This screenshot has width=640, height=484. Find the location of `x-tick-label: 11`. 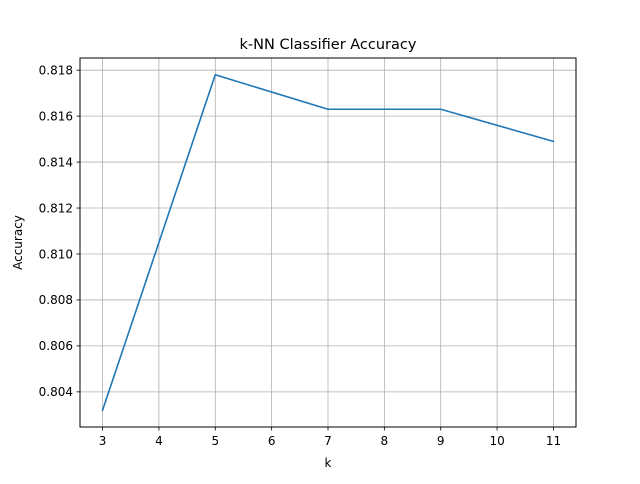

x-tick-label: 11 is located at coordinates (553, 441).